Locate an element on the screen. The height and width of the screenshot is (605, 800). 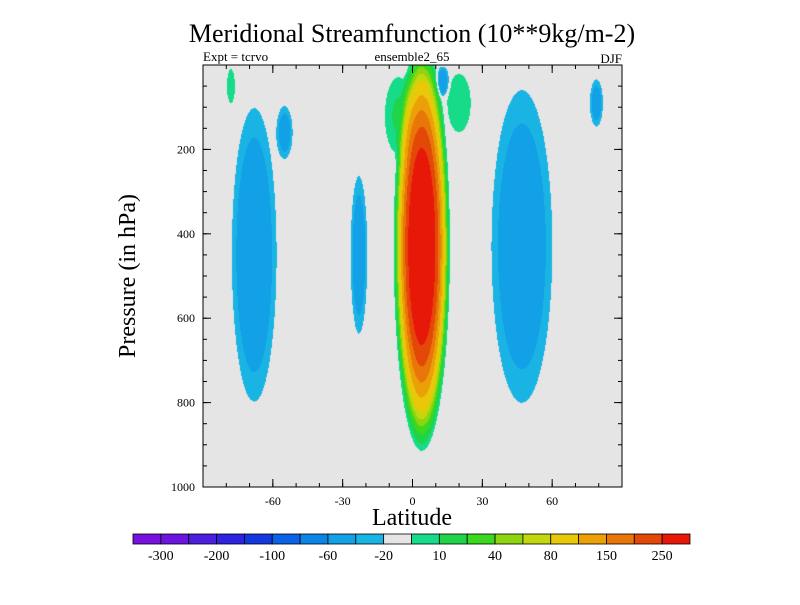
colorbar-label: 250 is located at coordinates (662, 556).